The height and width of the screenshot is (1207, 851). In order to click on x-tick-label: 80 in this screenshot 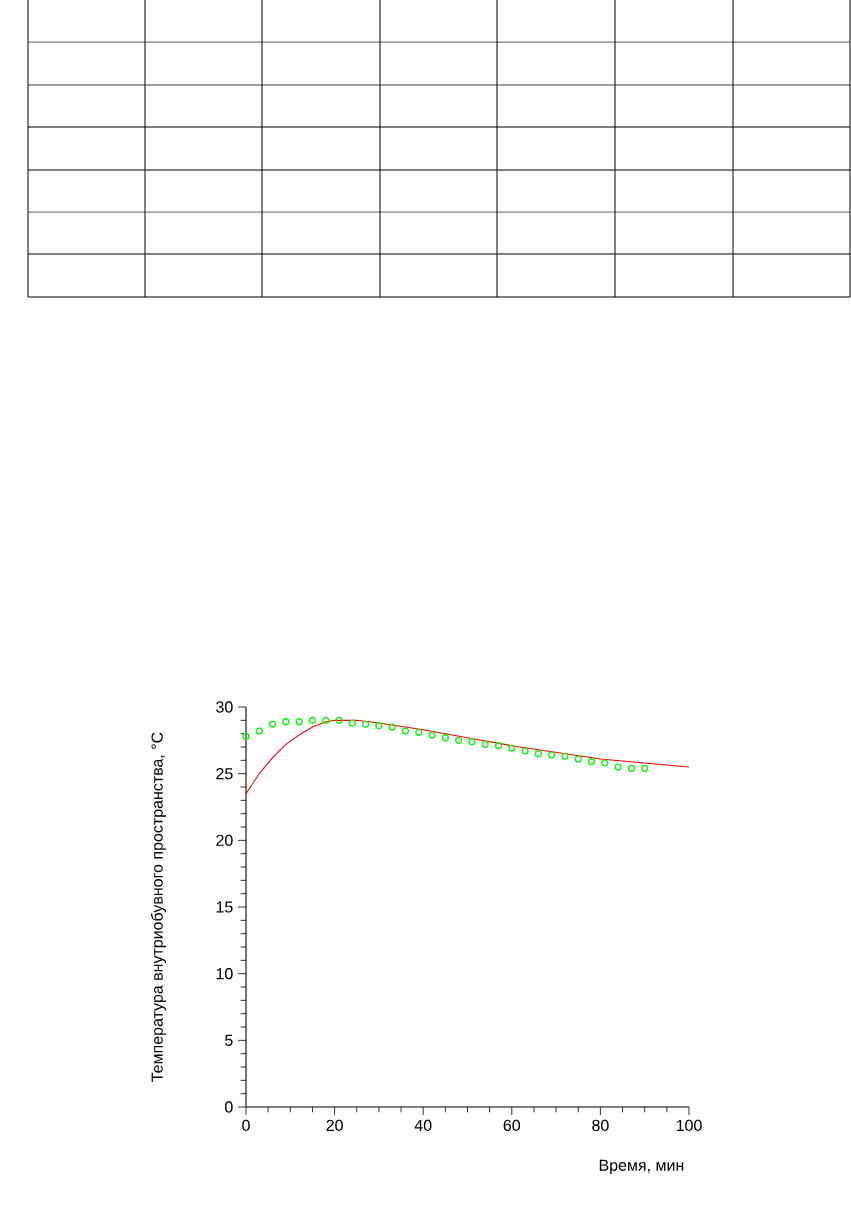, I will do `click(600, 1125)`.